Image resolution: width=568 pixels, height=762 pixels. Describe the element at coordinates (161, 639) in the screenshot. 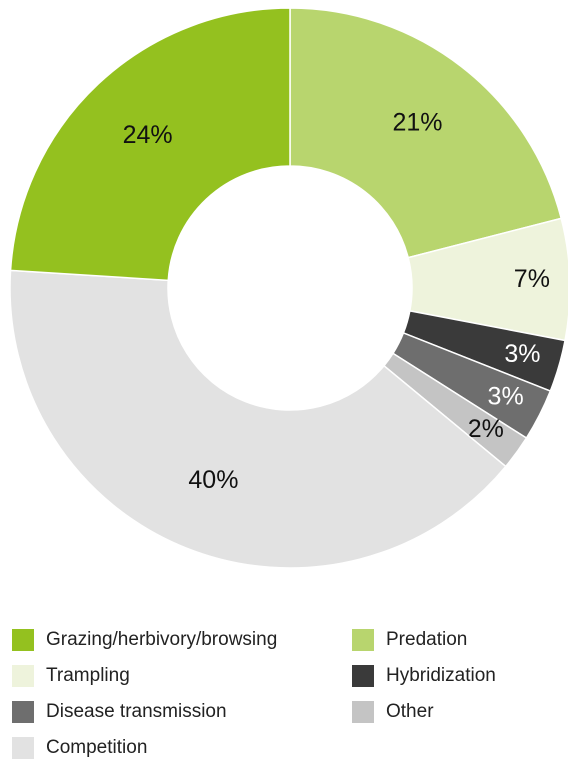

I see `legend-label: Grazing/herbivory/browsing` at that location.